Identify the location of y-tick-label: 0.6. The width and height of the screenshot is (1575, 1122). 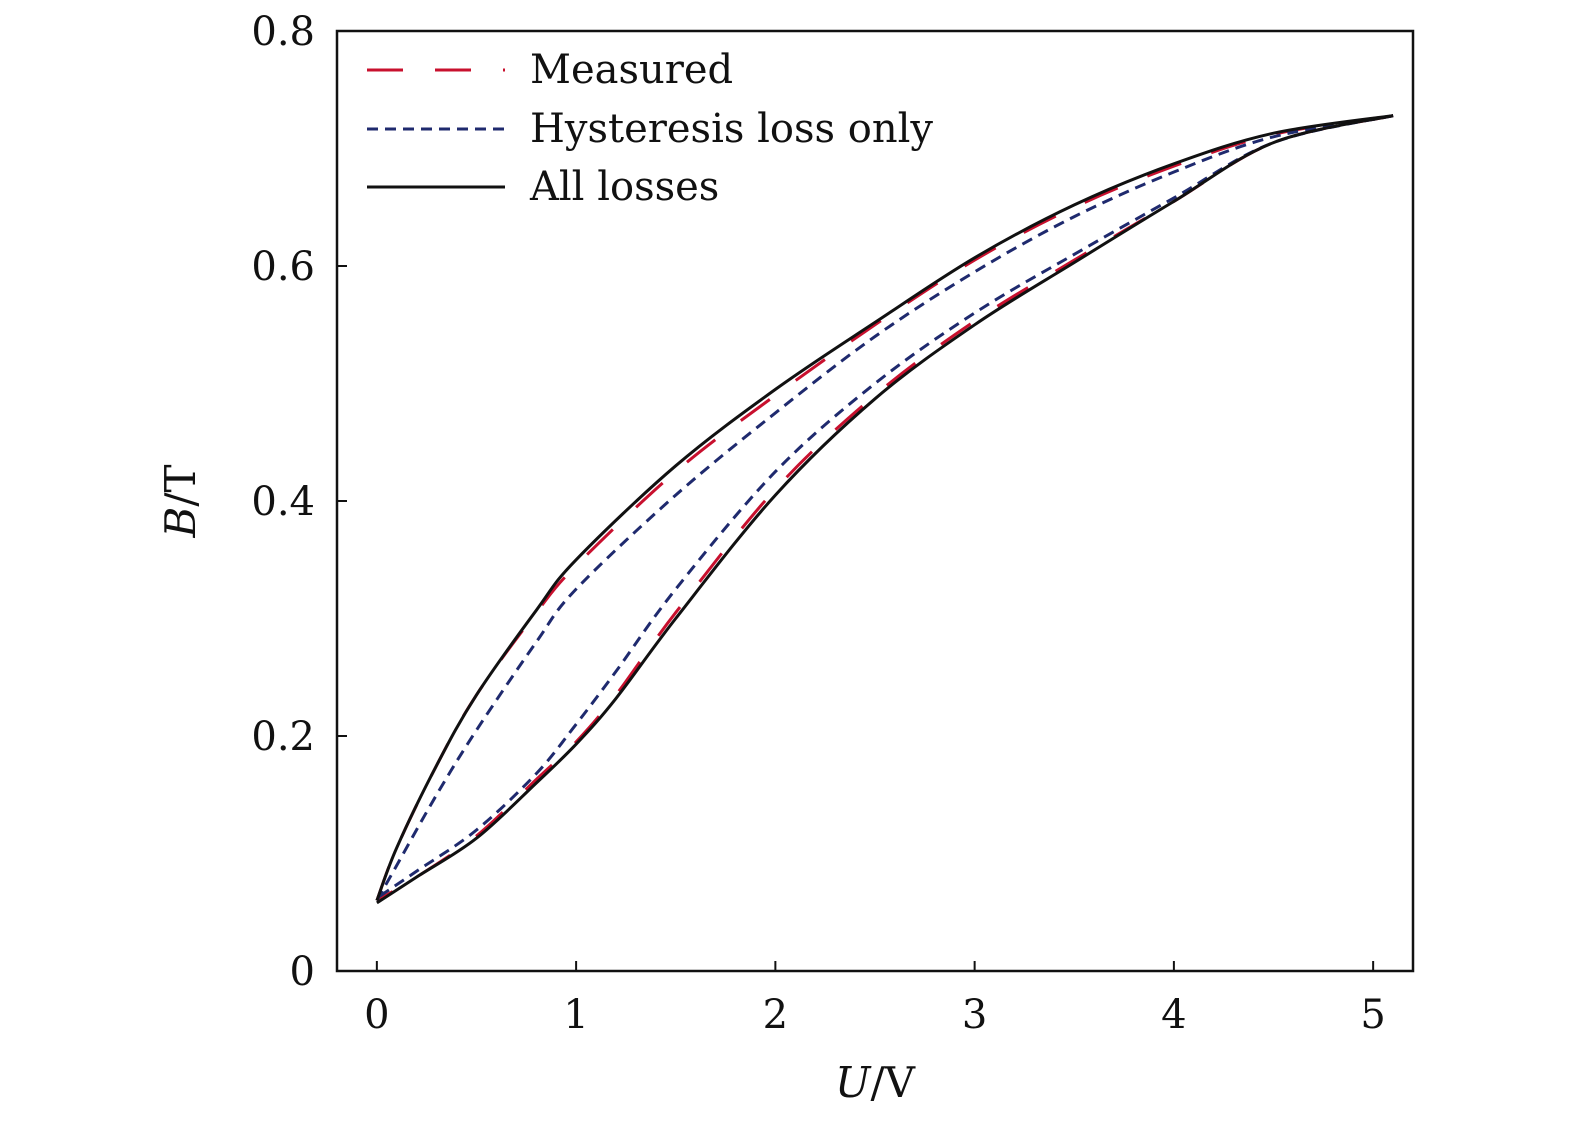
(283, 267).